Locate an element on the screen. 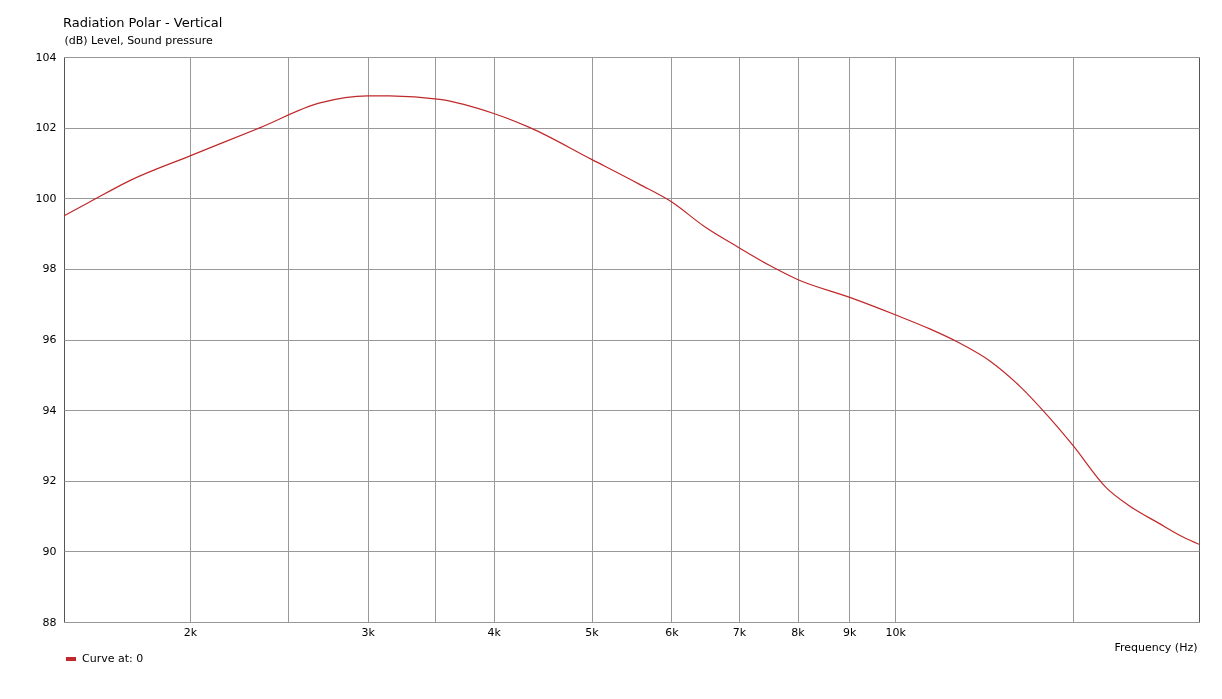  y-tick-label: 104 is located at coordinates (46, 57).